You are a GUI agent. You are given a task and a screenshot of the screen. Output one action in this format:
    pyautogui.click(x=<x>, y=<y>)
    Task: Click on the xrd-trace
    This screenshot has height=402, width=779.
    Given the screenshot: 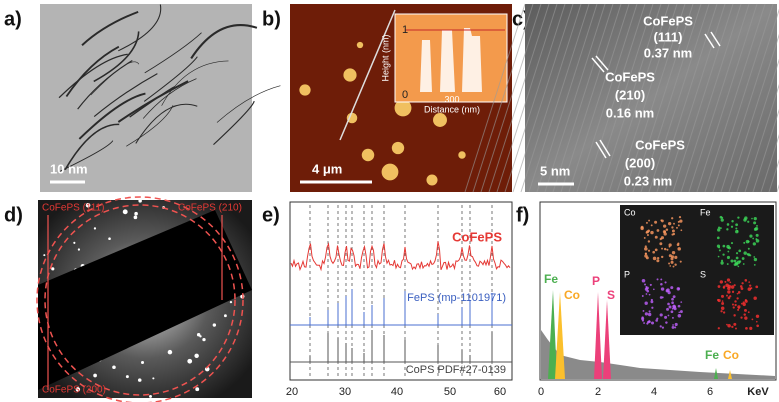 What is the action you would take?
    pyautogui.click(x=400, y=256)
    